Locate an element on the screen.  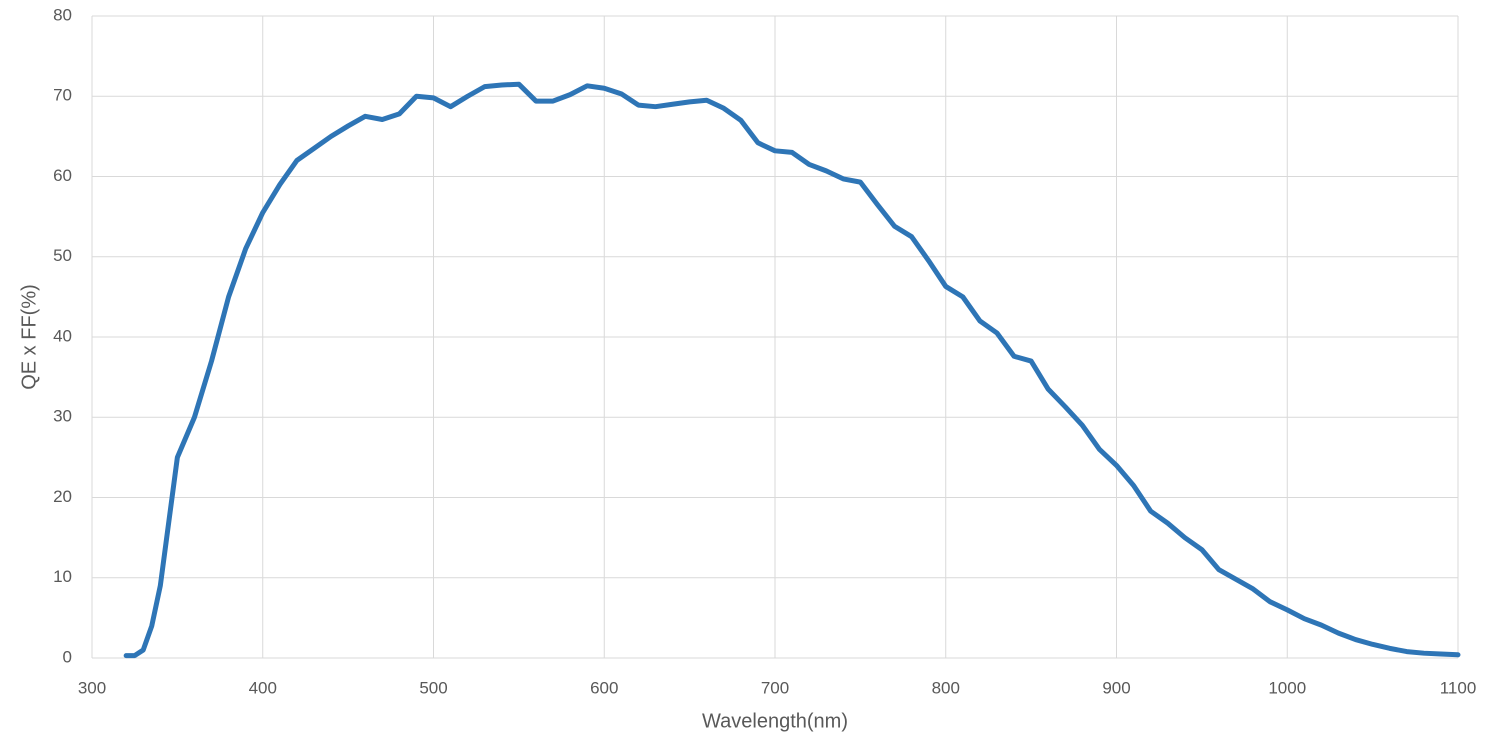
y-tick-label: 30 is located at coordinates (62, 416).